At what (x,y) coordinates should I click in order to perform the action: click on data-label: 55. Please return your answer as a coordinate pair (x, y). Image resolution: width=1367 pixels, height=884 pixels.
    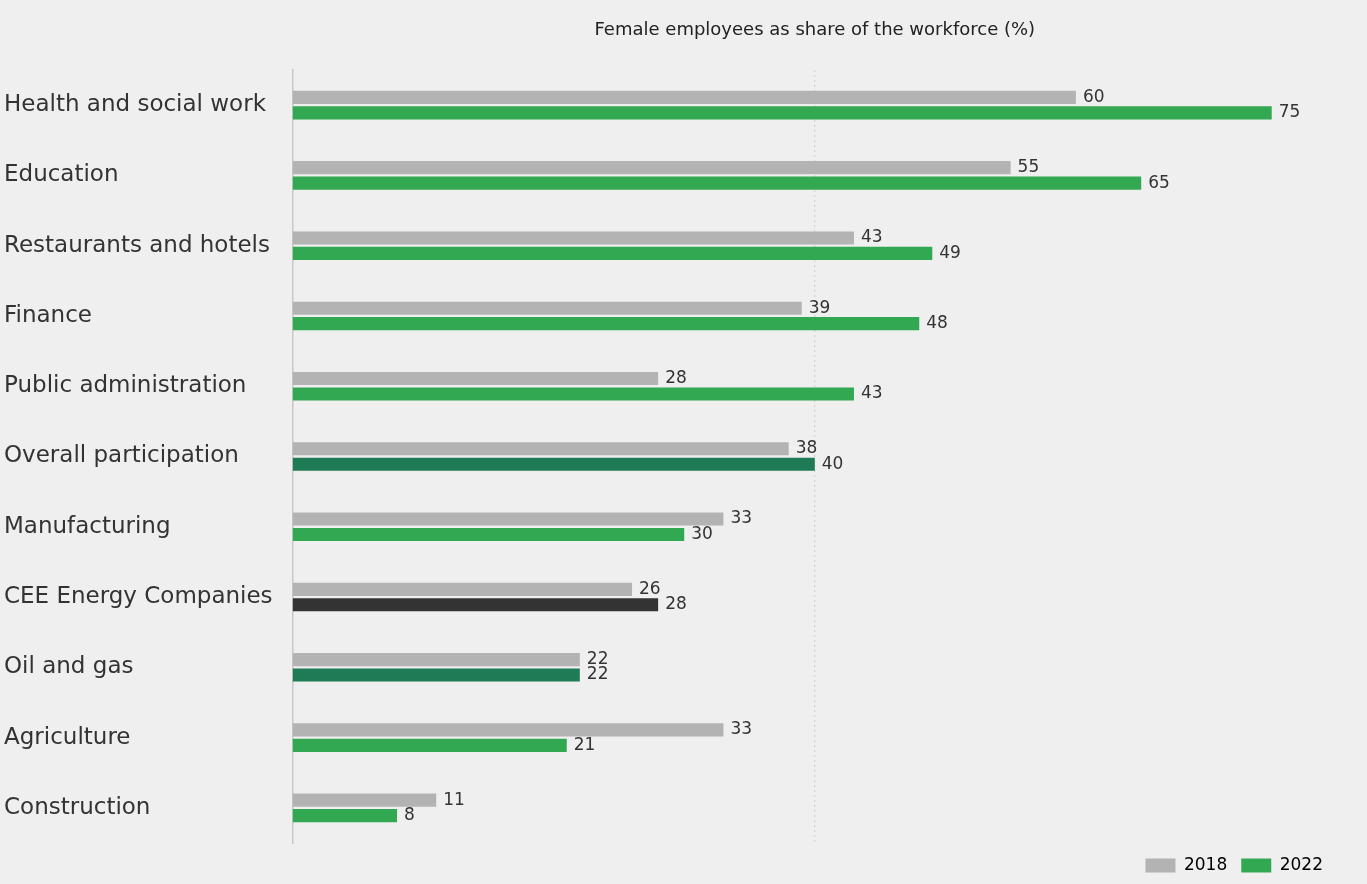
    Looking at the image, I should click on (1028, 166).